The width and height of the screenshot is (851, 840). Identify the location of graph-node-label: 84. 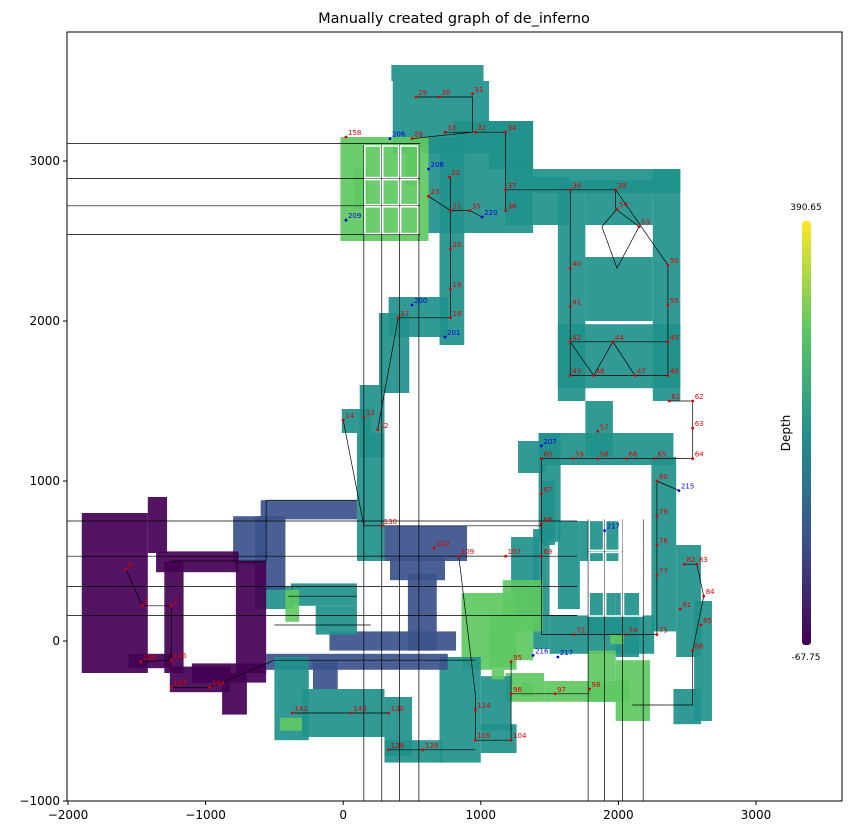
(710, 592).